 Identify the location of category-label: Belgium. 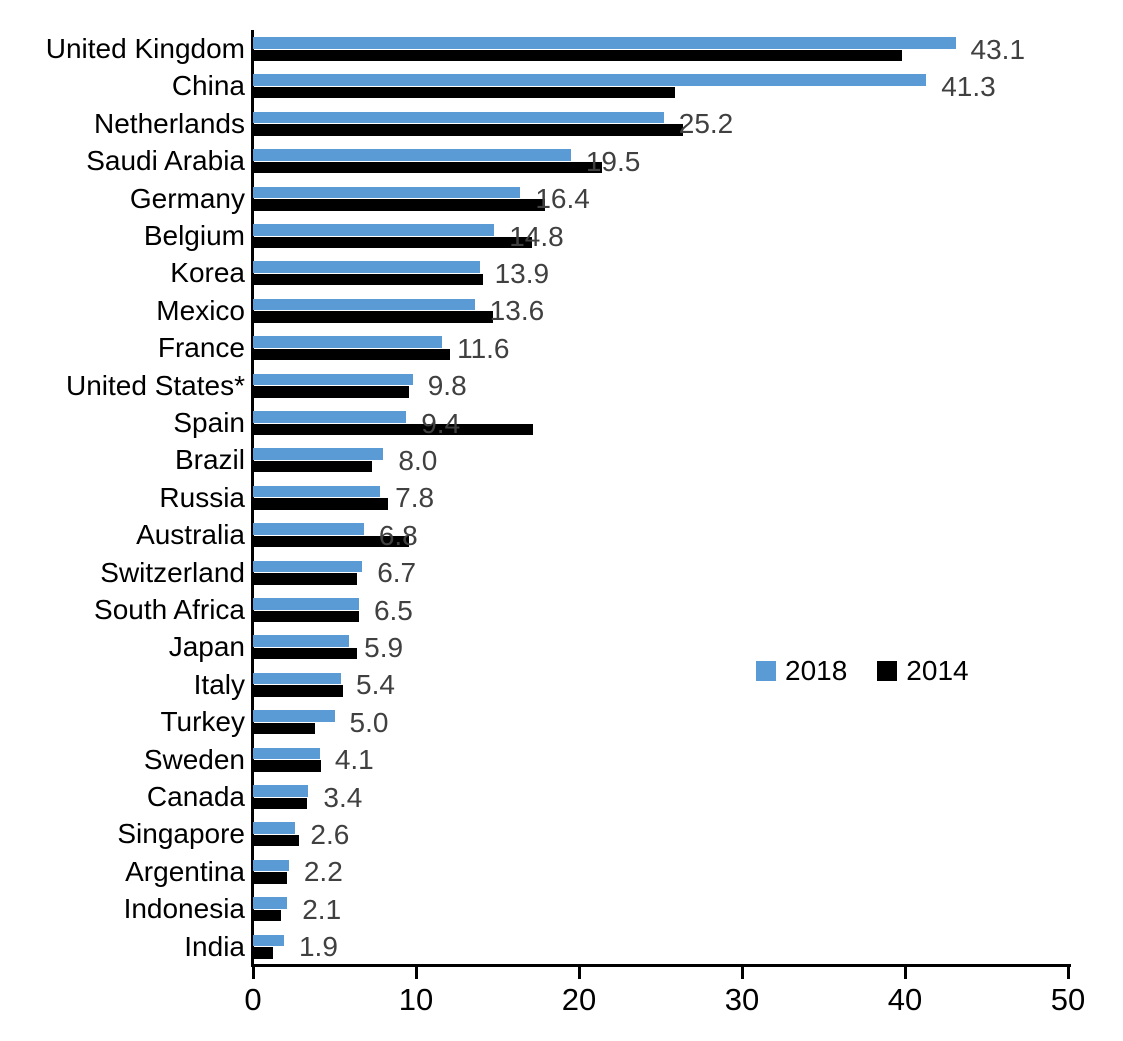
(194, 235).